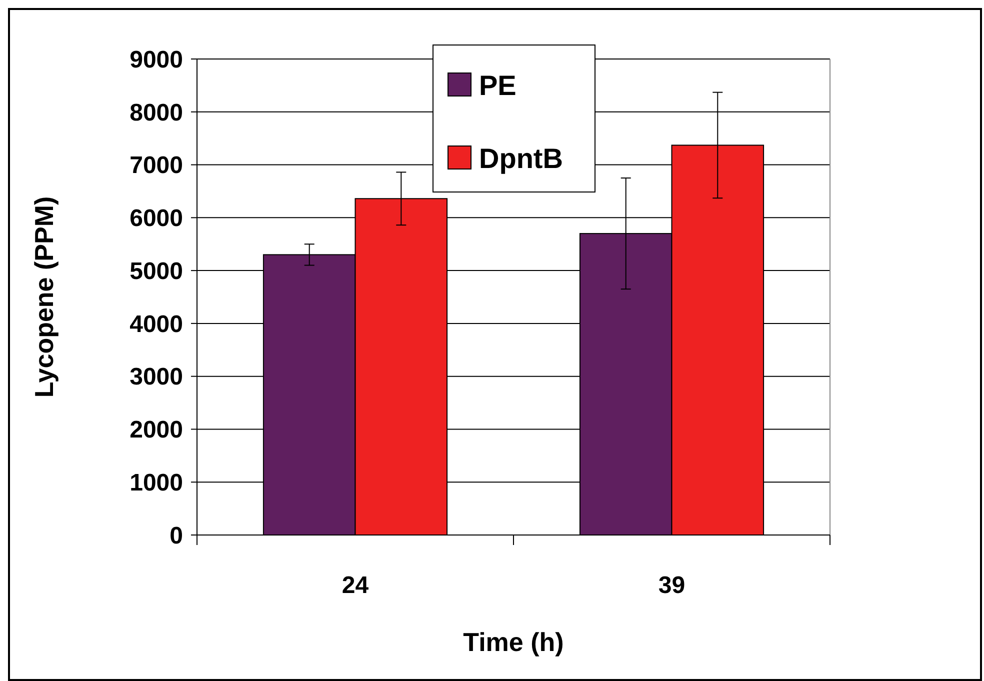 The height and width of the screenshot is (681, 984). What do you see at coordinates (356, 585) in the screenshot?
I see `x-tick-label: 24` at bounding box center [356, 585].